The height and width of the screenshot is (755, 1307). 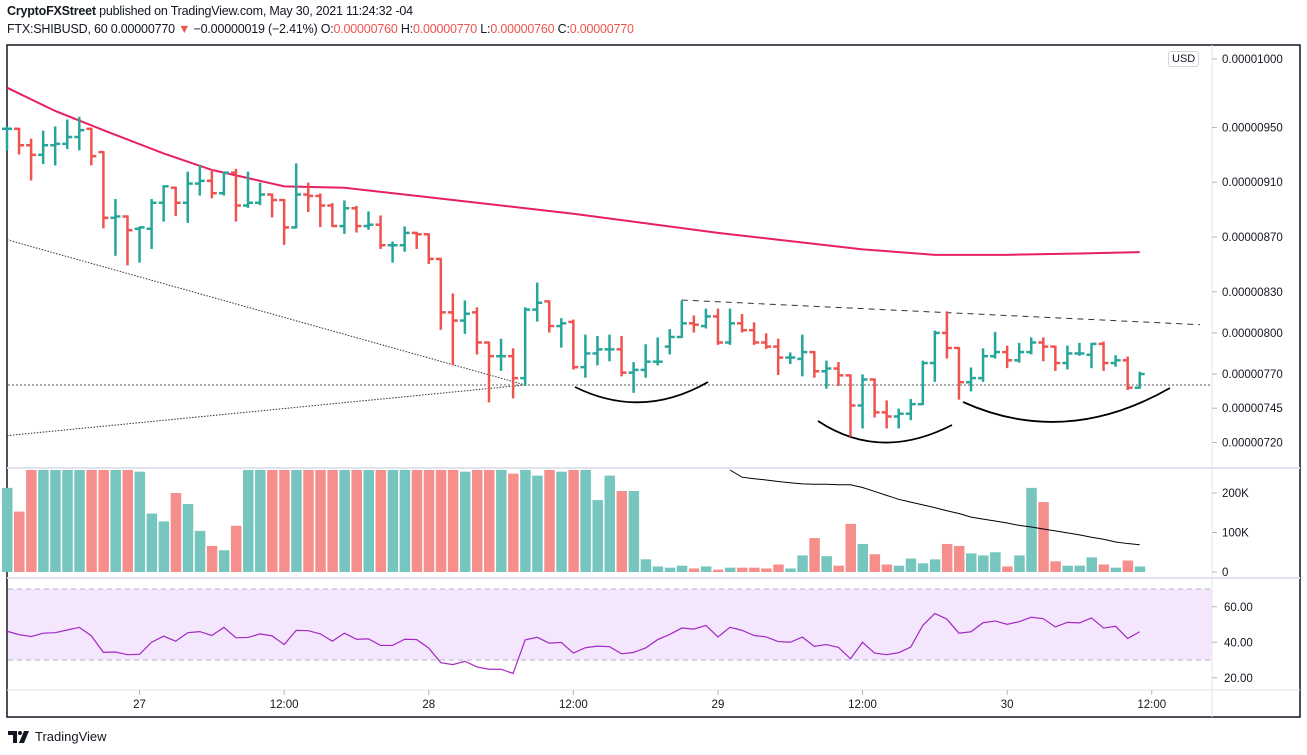 I want to click on open-value: 0.00000760, so click(x=365, y=29).